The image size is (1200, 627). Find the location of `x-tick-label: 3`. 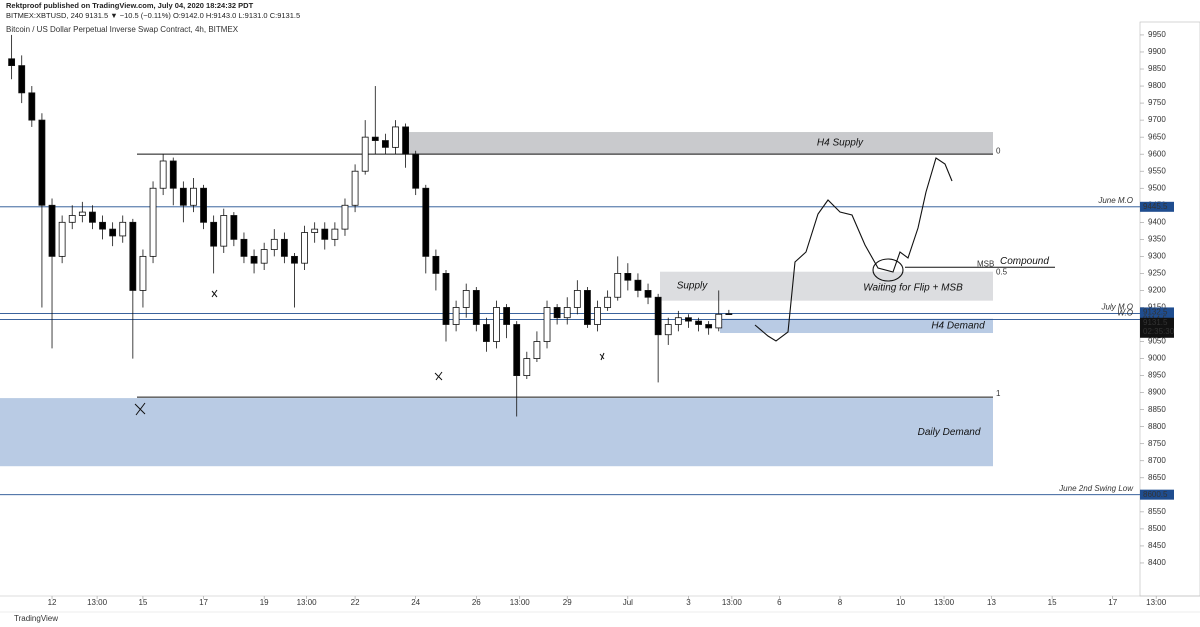

x-tick-label: 3 is located at coordinates (688, 602).